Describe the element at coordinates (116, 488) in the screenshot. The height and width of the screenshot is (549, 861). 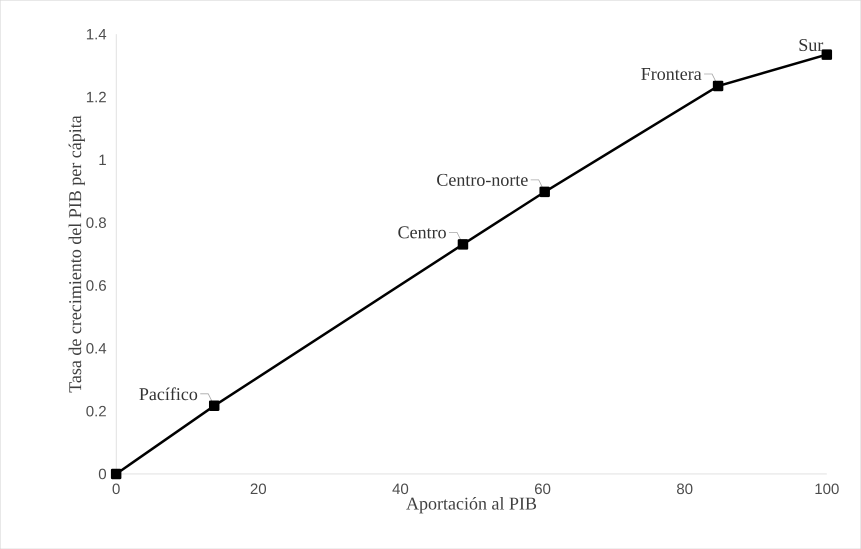
I see `x-tick-label: 0` at that location.